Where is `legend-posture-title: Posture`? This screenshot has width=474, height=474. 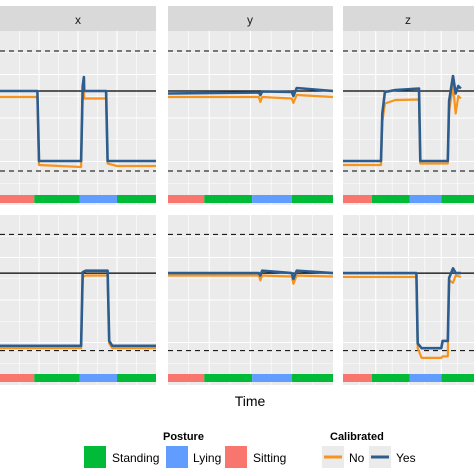 legend-posture-title: Posture is located at coordinates (183, 437).